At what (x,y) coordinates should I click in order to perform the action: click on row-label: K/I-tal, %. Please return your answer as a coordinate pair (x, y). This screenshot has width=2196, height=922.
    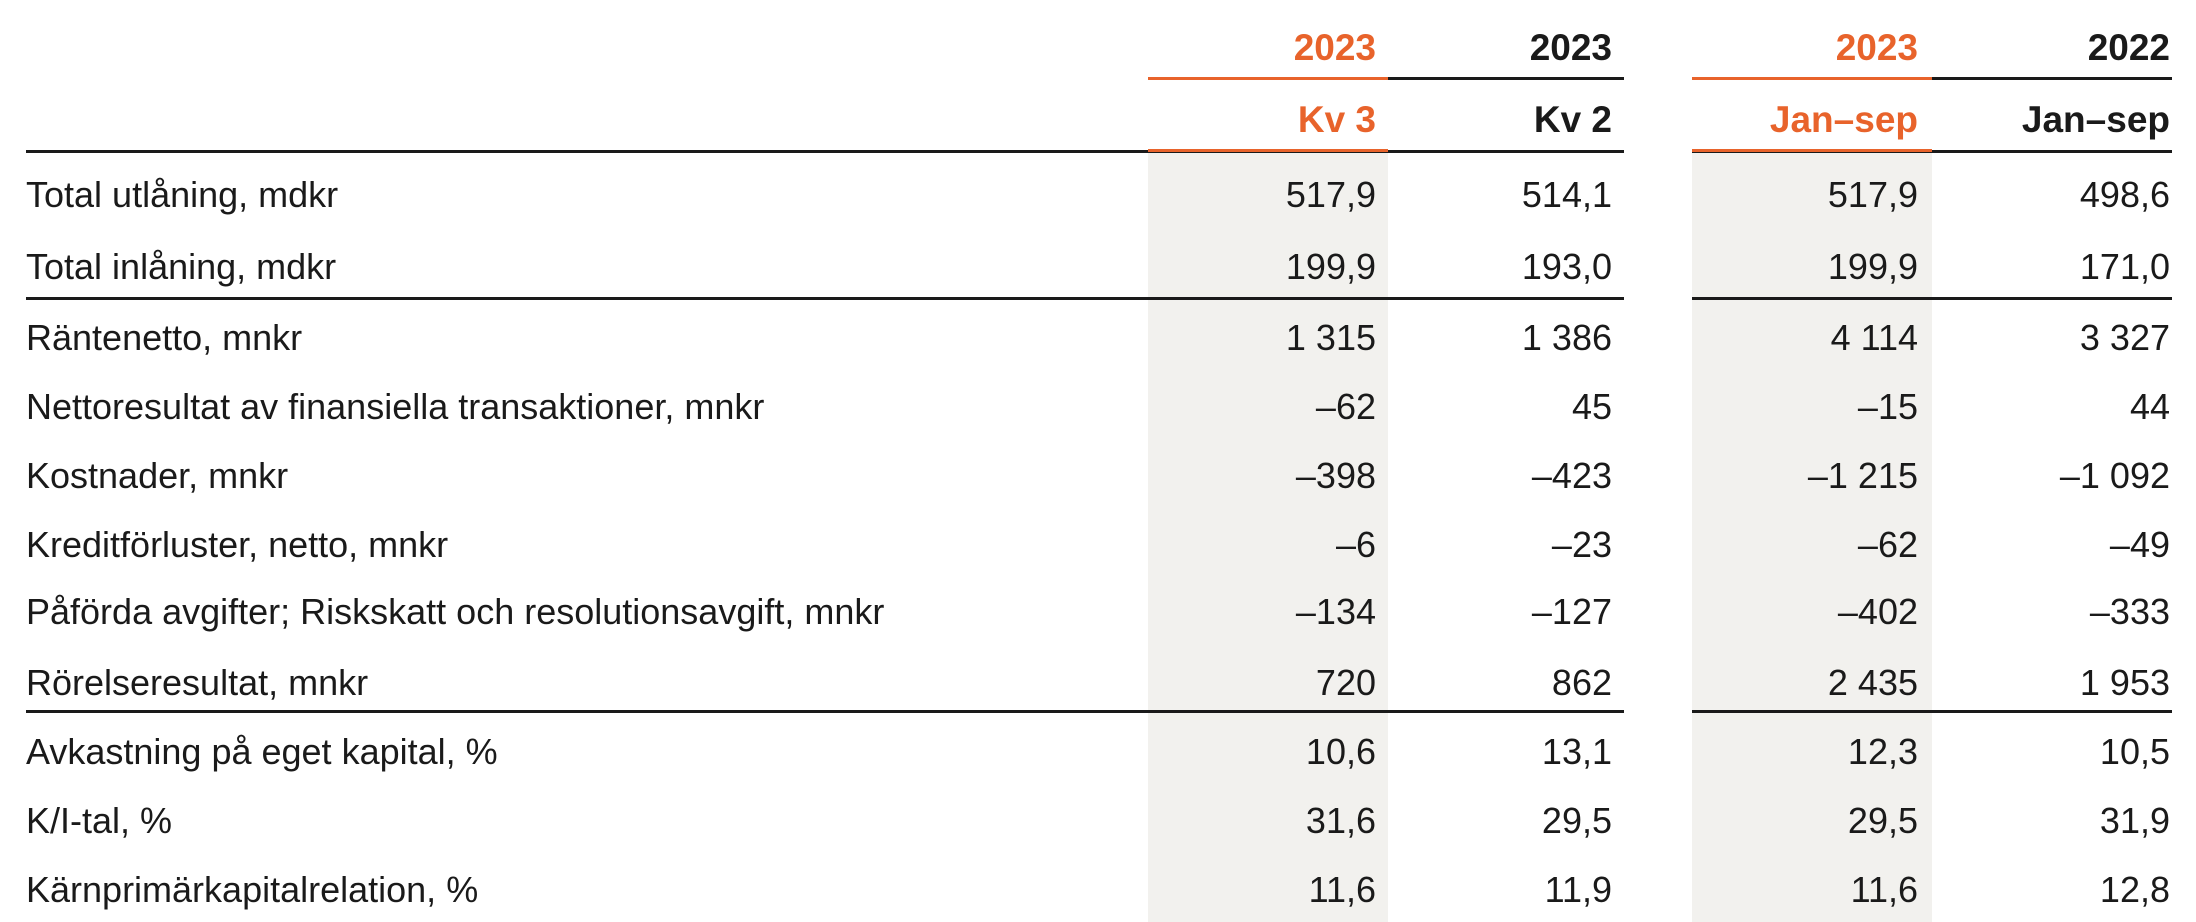
    Looking at the image, I should click on (99, 820).